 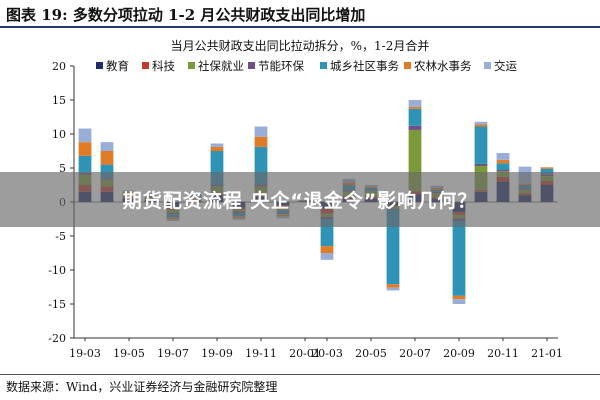 I want to click on legend-label: 交运, so click(x=505, y=66).